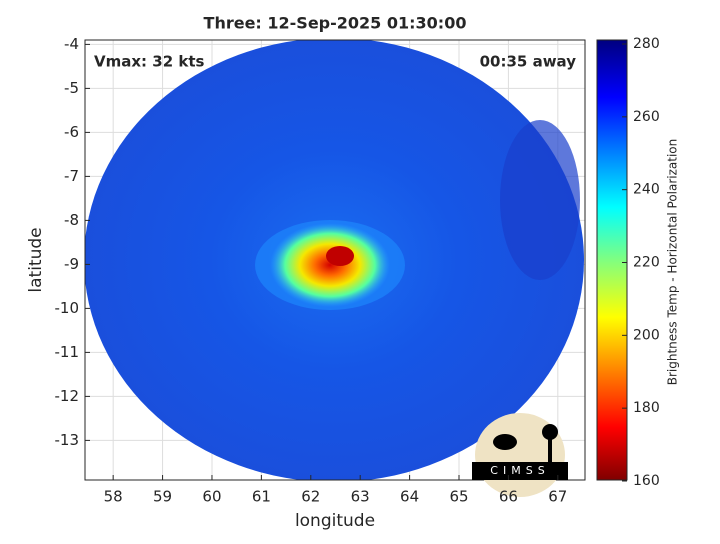  Describe the element at coordinates (67, 308) in the screenshot. I see `y-tick-label: -10` at that location.